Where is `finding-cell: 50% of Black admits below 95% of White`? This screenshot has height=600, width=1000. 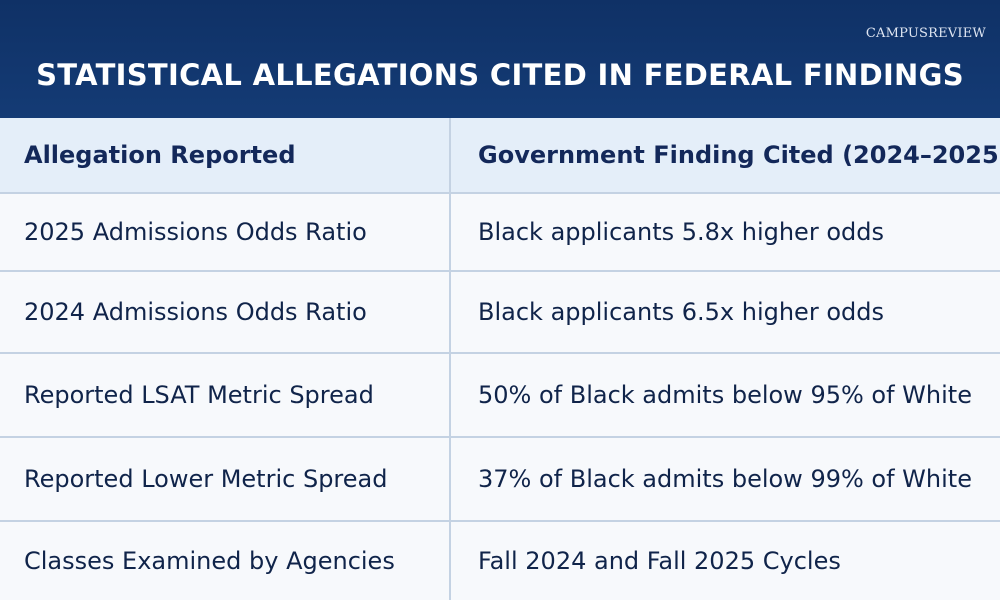 finding-cell: 50% of Black admits below 95% of White is located at coordinates (725, 395).